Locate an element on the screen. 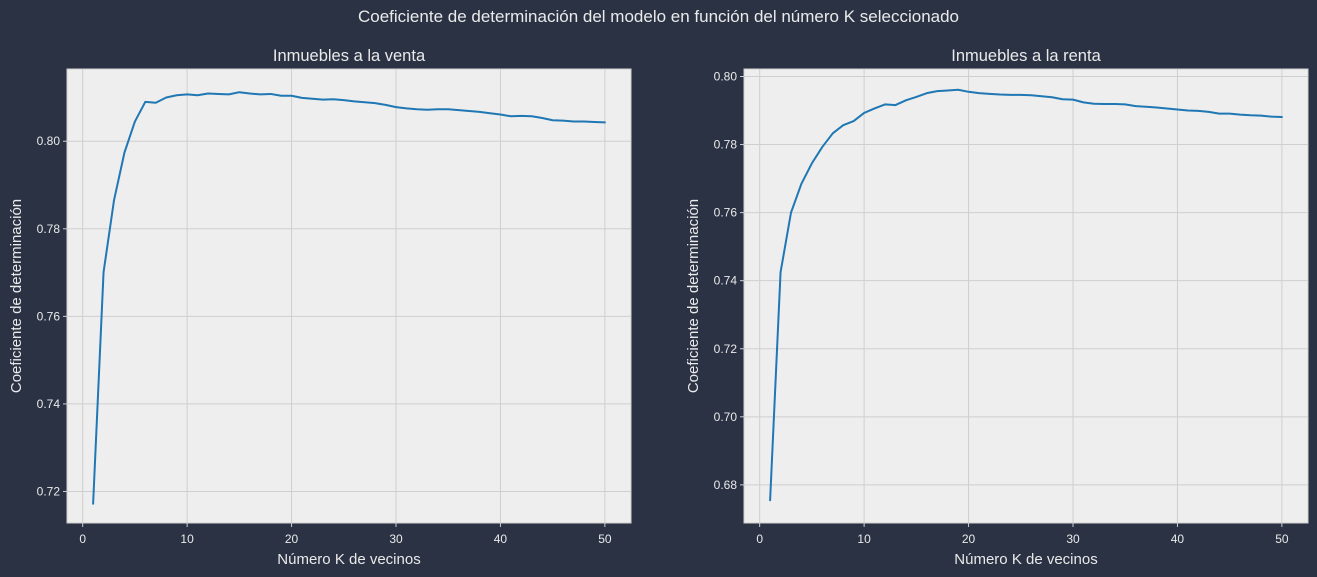 The image size is (1317, 577). panel-title: Inmuebles a la renta is located at coordinates (1026, 56).